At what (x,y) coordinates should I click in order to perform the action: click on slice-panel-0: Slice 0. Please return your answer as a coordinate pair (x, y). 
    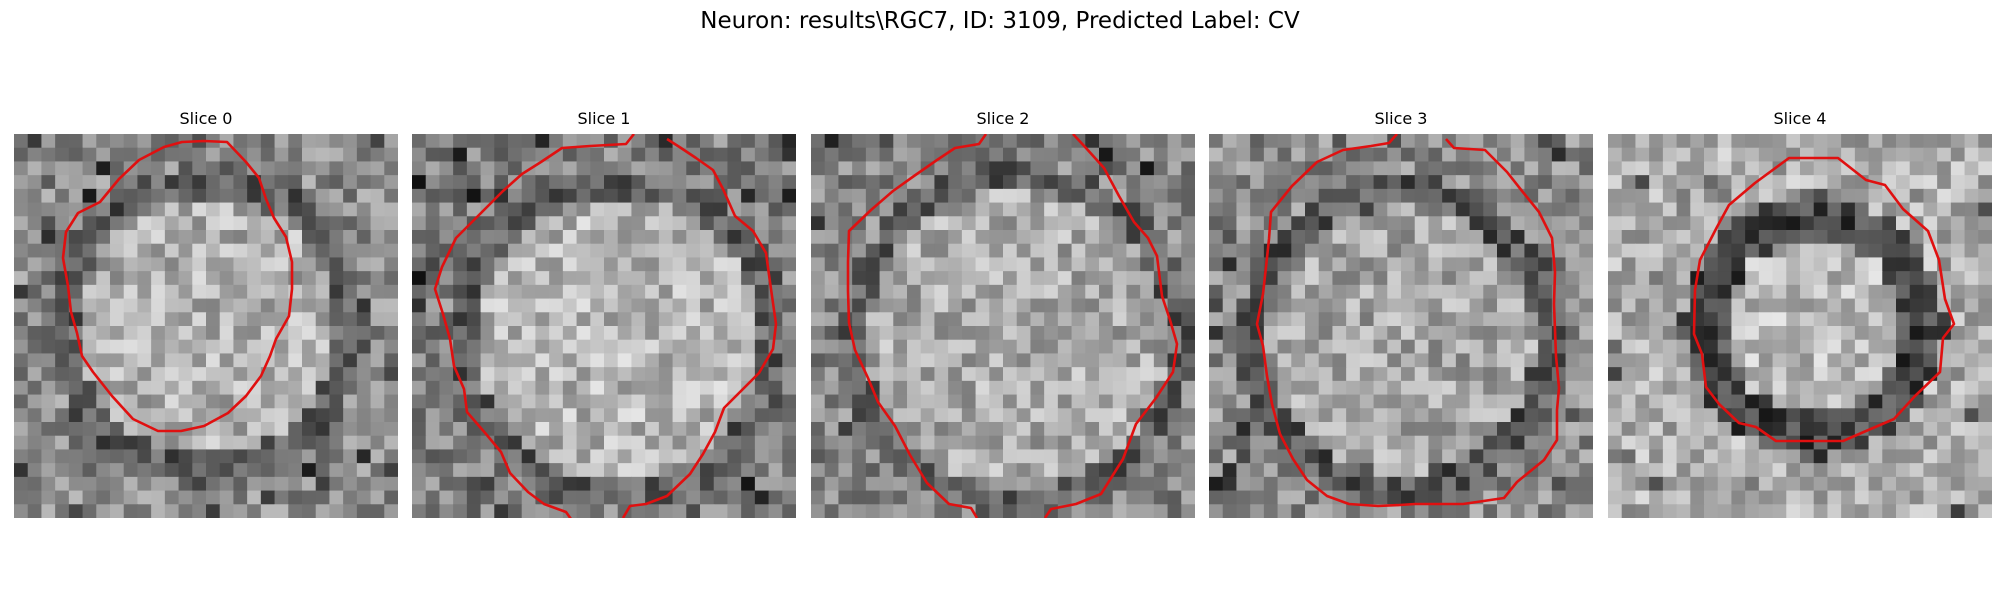
    Looking at the image, I should click on (206, 315).